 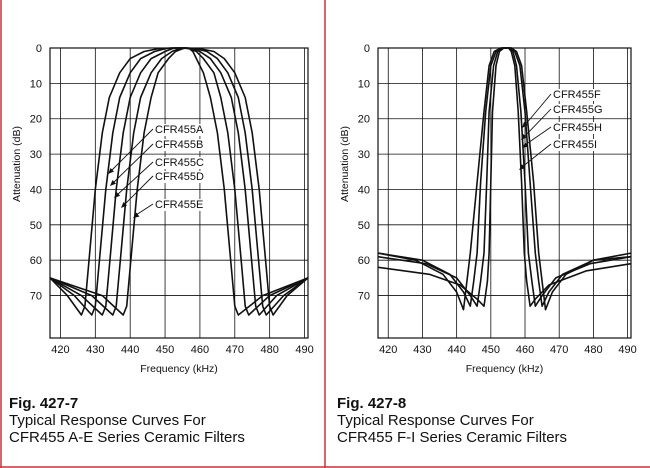 I want to click on annotation-label-cfr455d: CFR455D, so click(x=179, y=177).